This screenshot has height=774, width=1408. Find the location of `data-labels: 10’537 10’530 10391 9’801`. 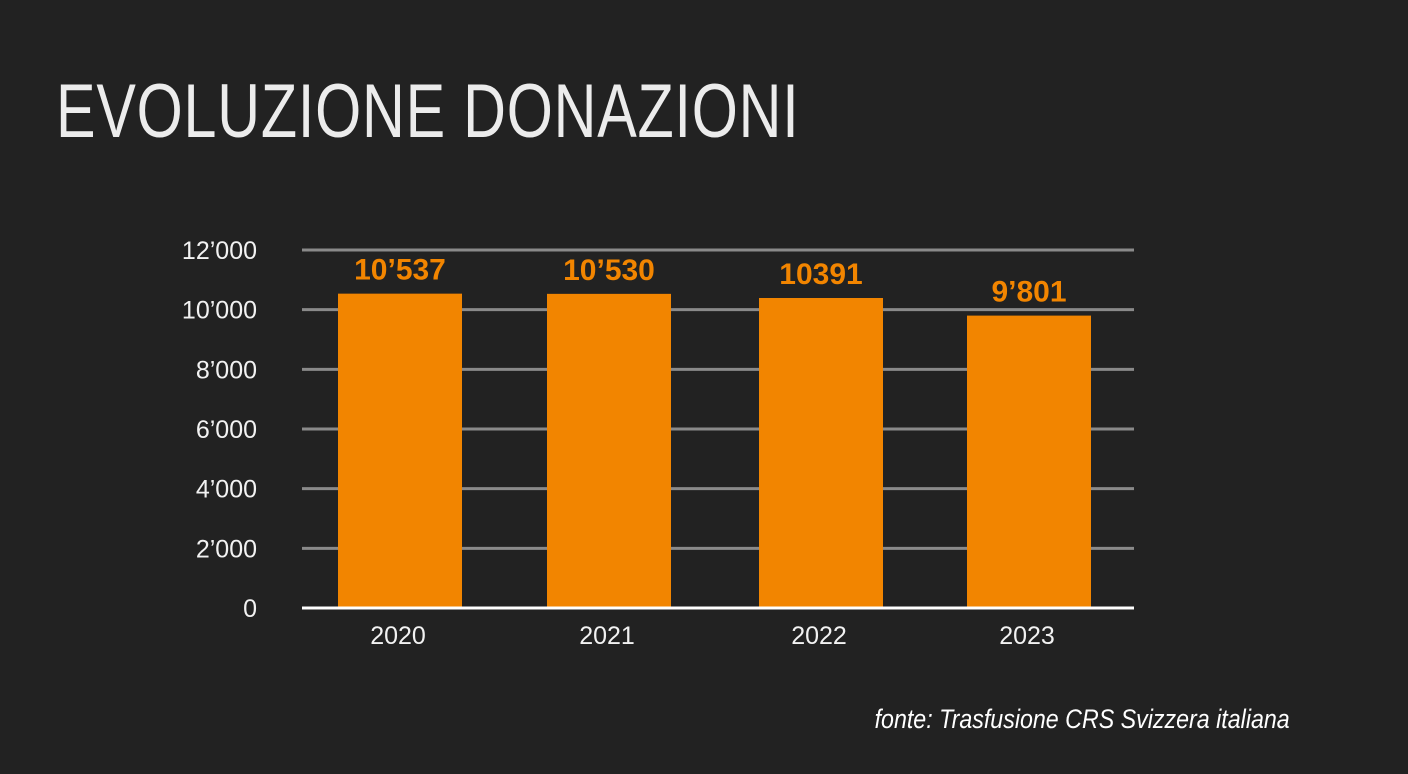

data-labels: 10’537 10’530 10391 9’801 is located at coordinates (710, 281).